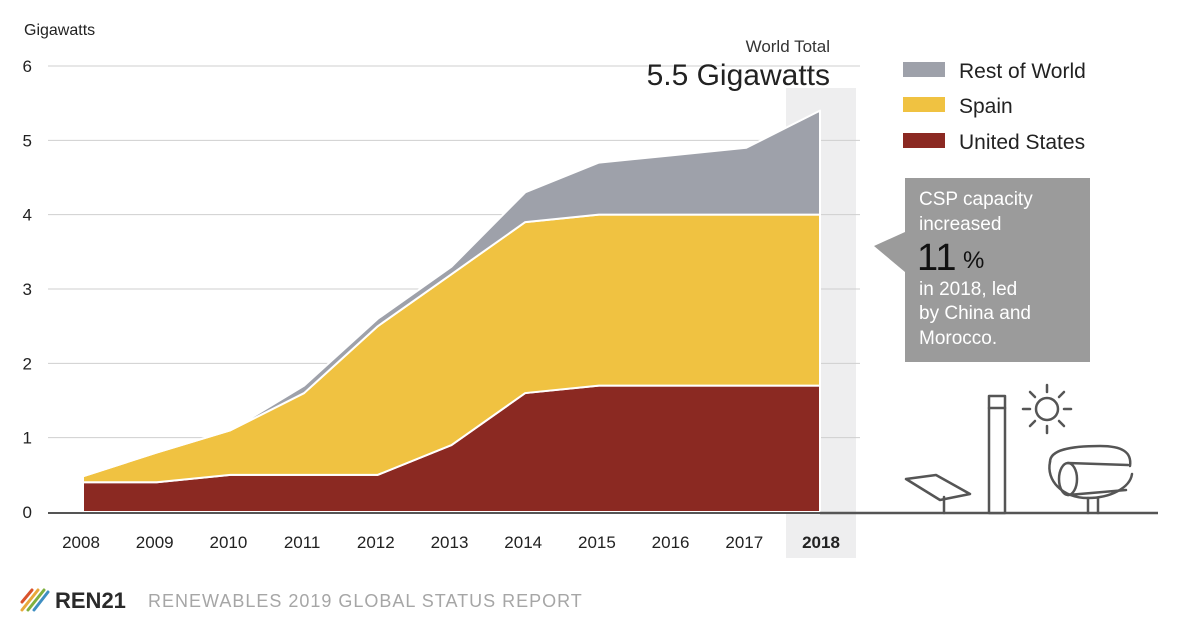 This screenshot has width=1200, height=626. What do you see at coordinates (597, 542) in the screenshot?
I see `x-tick-label-2015: 2015` at bounding box center [597, 542].